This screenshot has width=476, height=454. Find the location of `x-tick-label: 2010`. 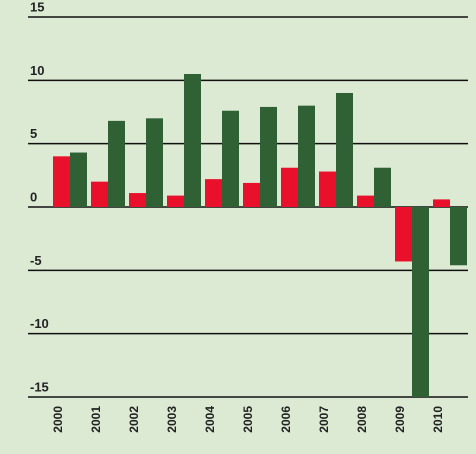

x-tick-label: 2010 is located at coordinates (438, 419).